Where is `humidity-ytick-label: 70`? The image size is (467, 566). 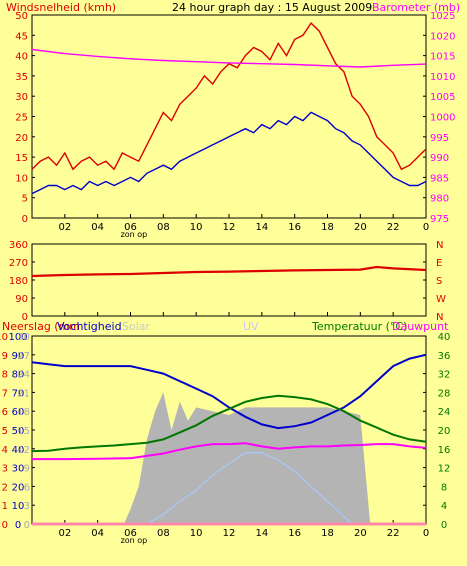 humidity-ytick-label: 70 is located at coordinates (18, 393).